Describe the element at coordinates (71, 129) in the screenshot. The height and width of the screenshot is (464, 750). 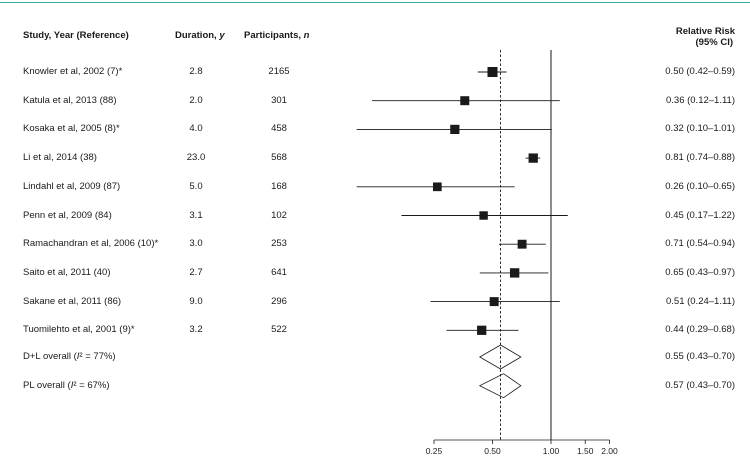
I see `study-label: Kosaka et al, 2005 (8)*` at that location.